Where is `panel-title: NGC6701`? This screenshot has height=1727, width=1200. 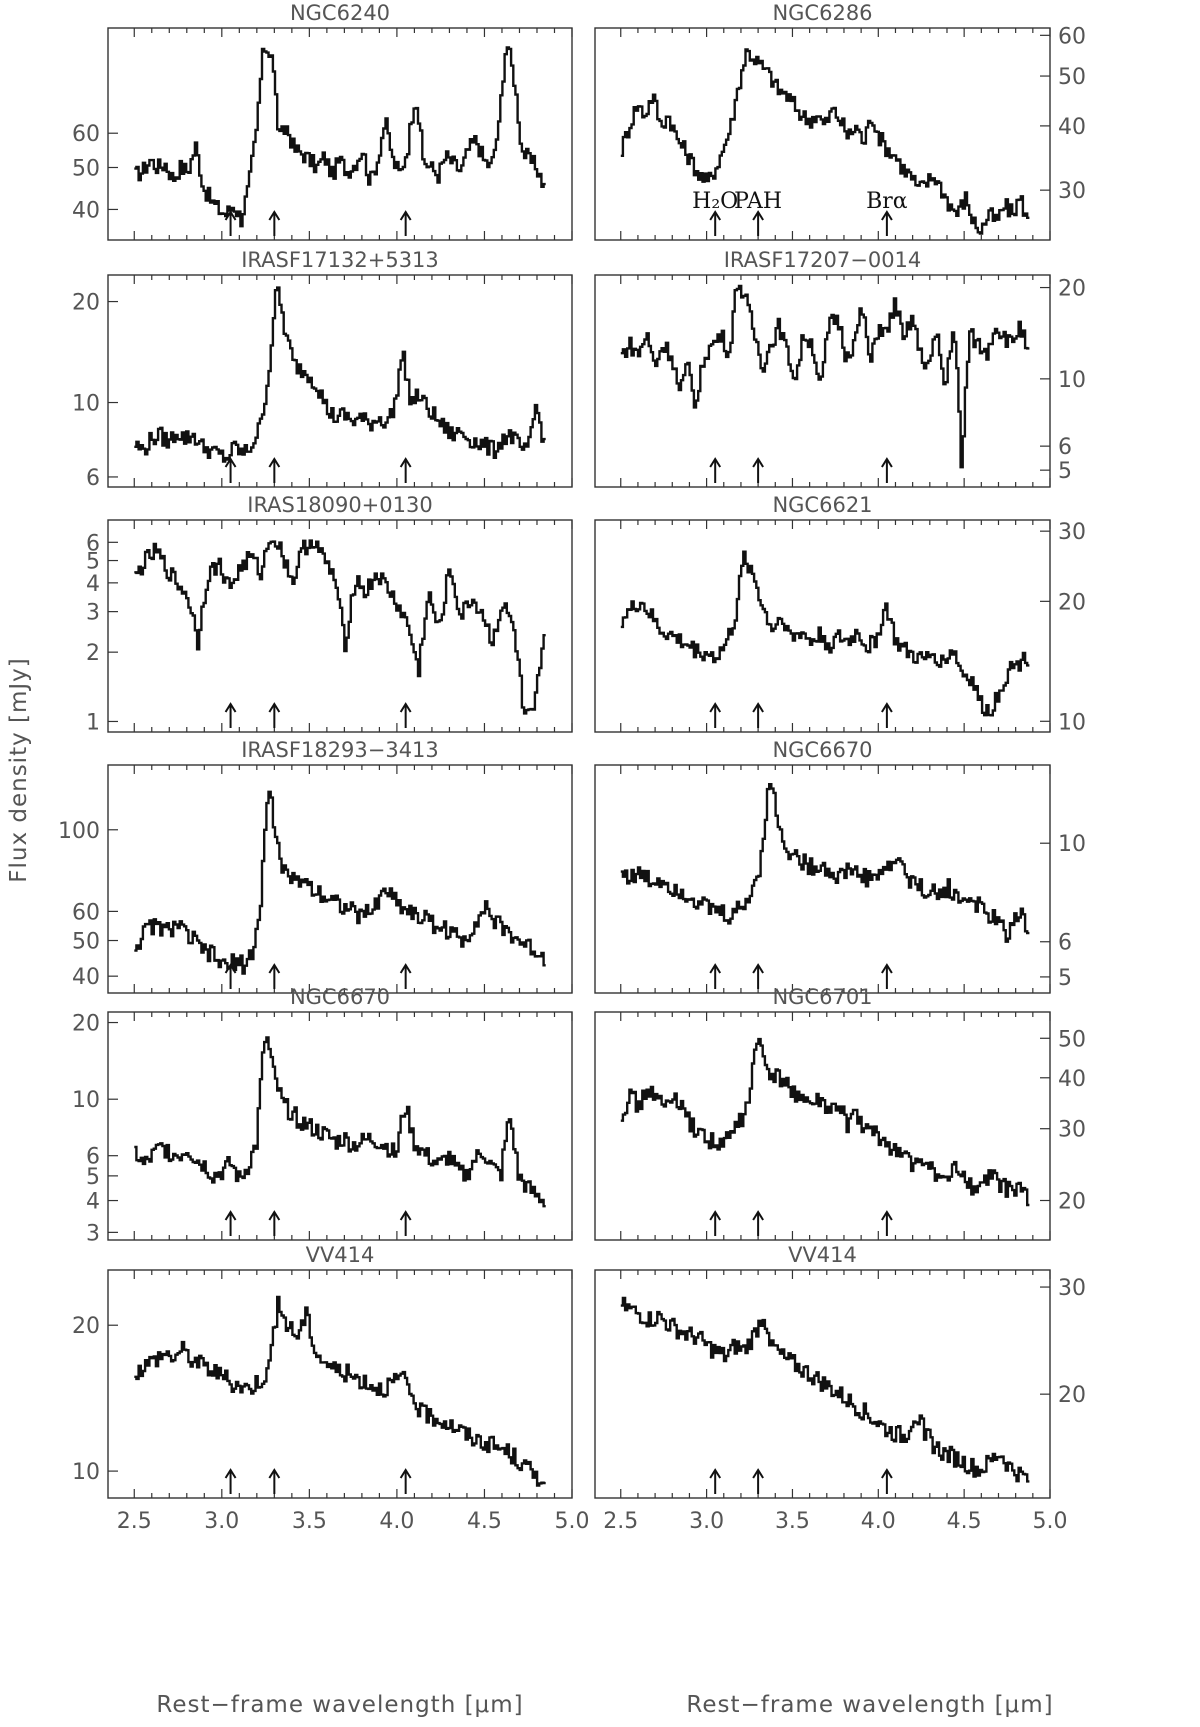 panel-title: NGC6701 is located at coordinates (822, 997).